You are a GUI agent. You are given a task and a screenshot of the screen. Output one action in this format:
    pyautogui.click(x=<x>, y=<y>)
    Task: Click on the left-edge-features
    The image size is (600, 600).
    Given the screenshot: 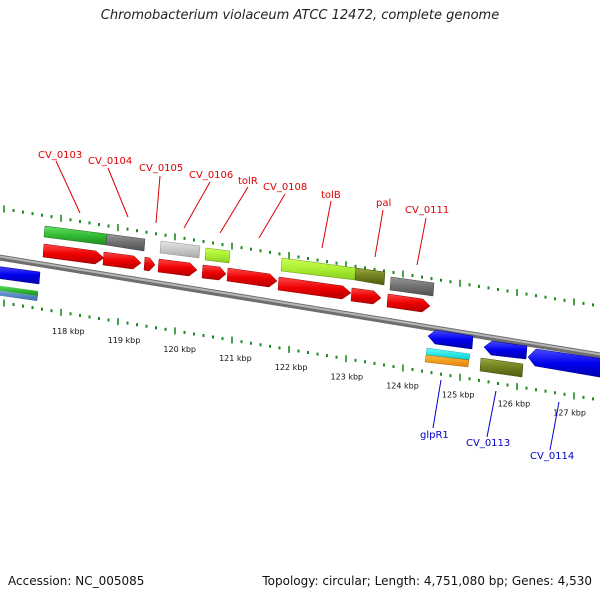 What is the action you would take?
    pyautogui.click(x=20, y=283)
    